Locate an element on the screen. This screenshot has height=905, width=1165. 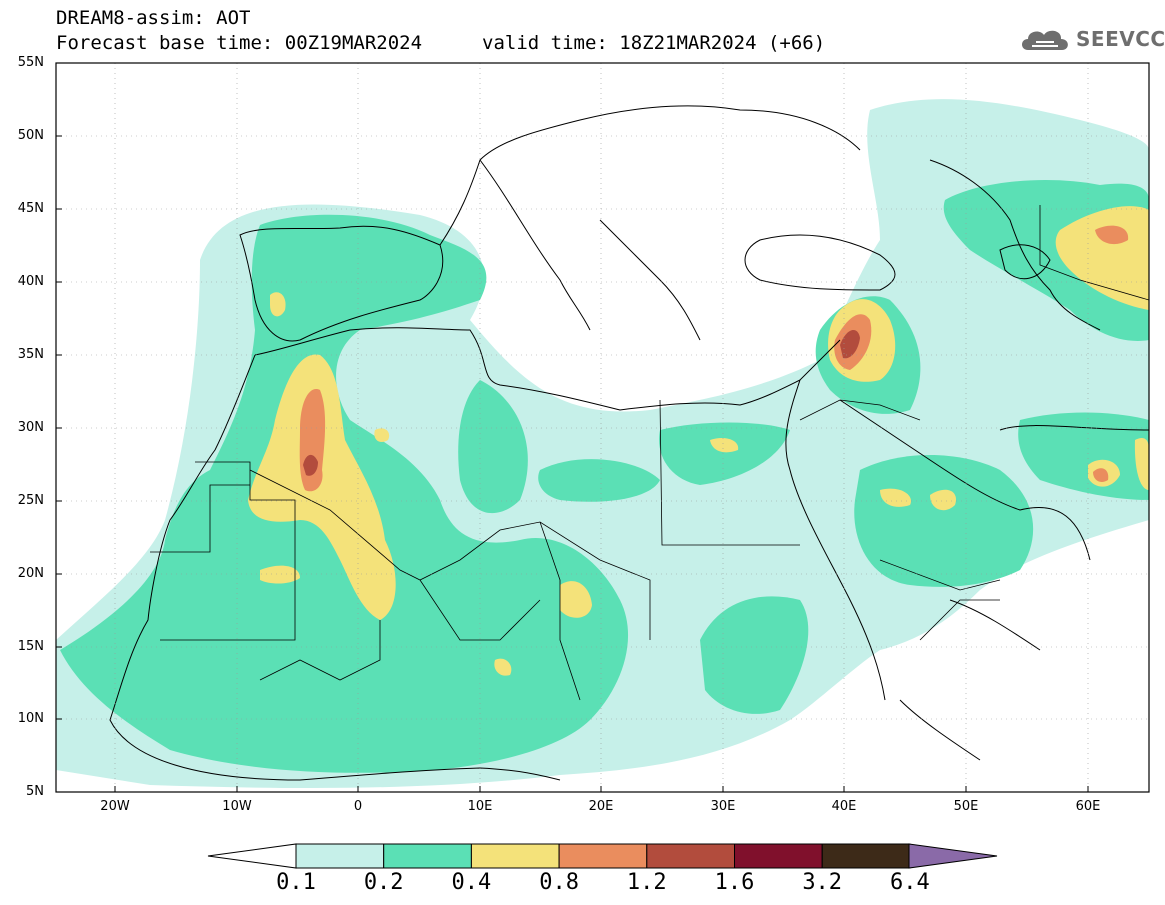
lat-label: 25N is located at coordinates (30, 500).